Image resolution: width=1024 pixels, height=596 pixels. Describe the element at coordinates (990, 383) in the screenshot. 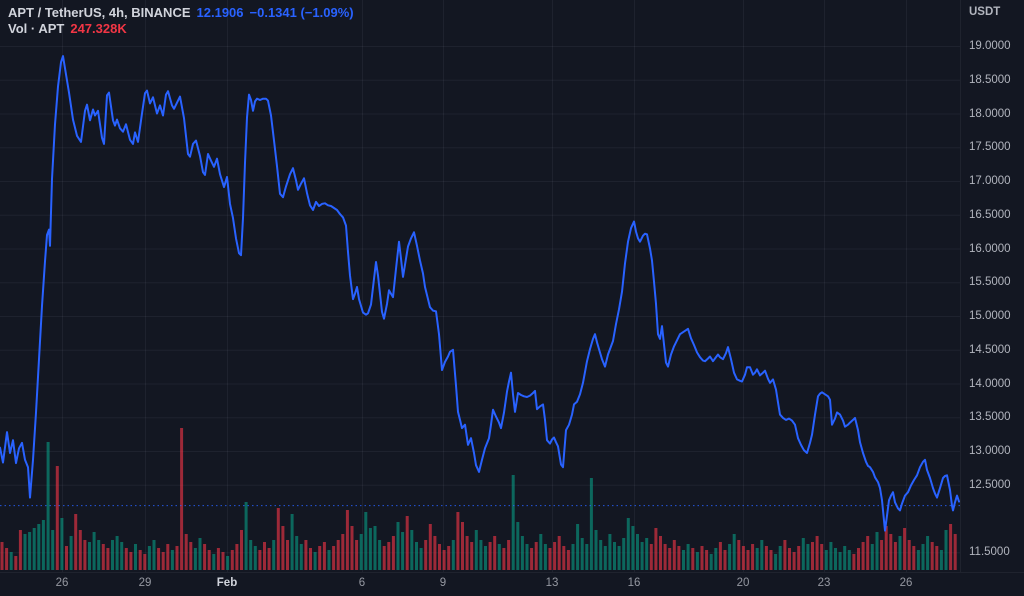

I see `price-tick-label: 14.0000` at that location.